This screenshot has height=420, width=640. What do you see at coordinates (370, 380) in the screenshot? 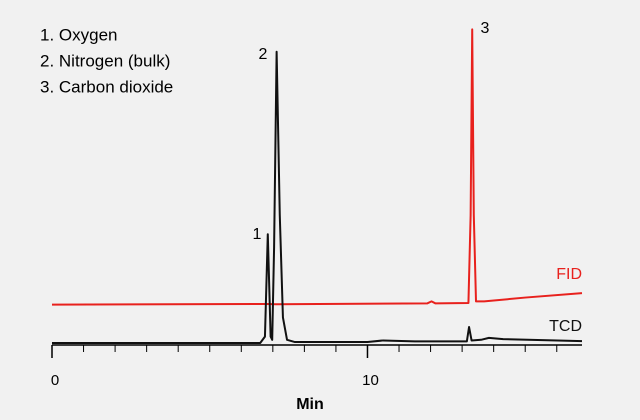
I see `x-tick-label: 10` at bounding box center [370, 380].